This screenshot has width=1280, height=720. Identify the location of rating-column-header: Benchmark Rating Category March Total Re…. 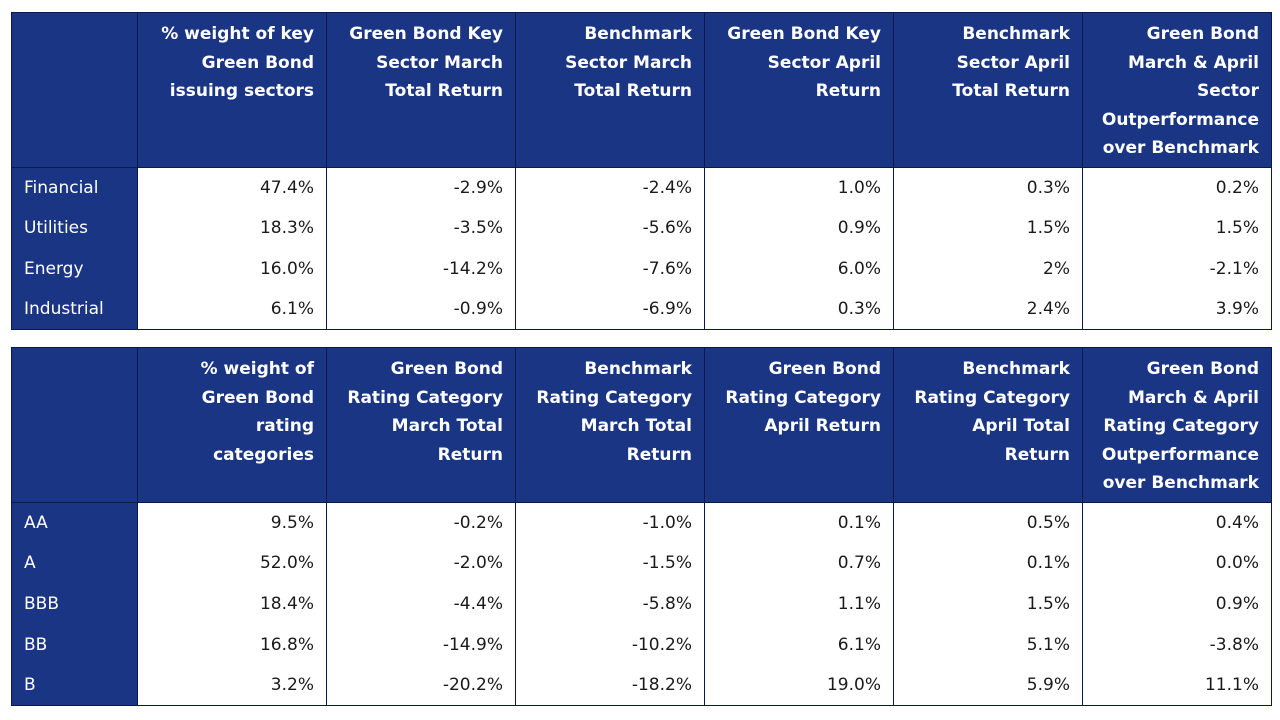
(610, 425).